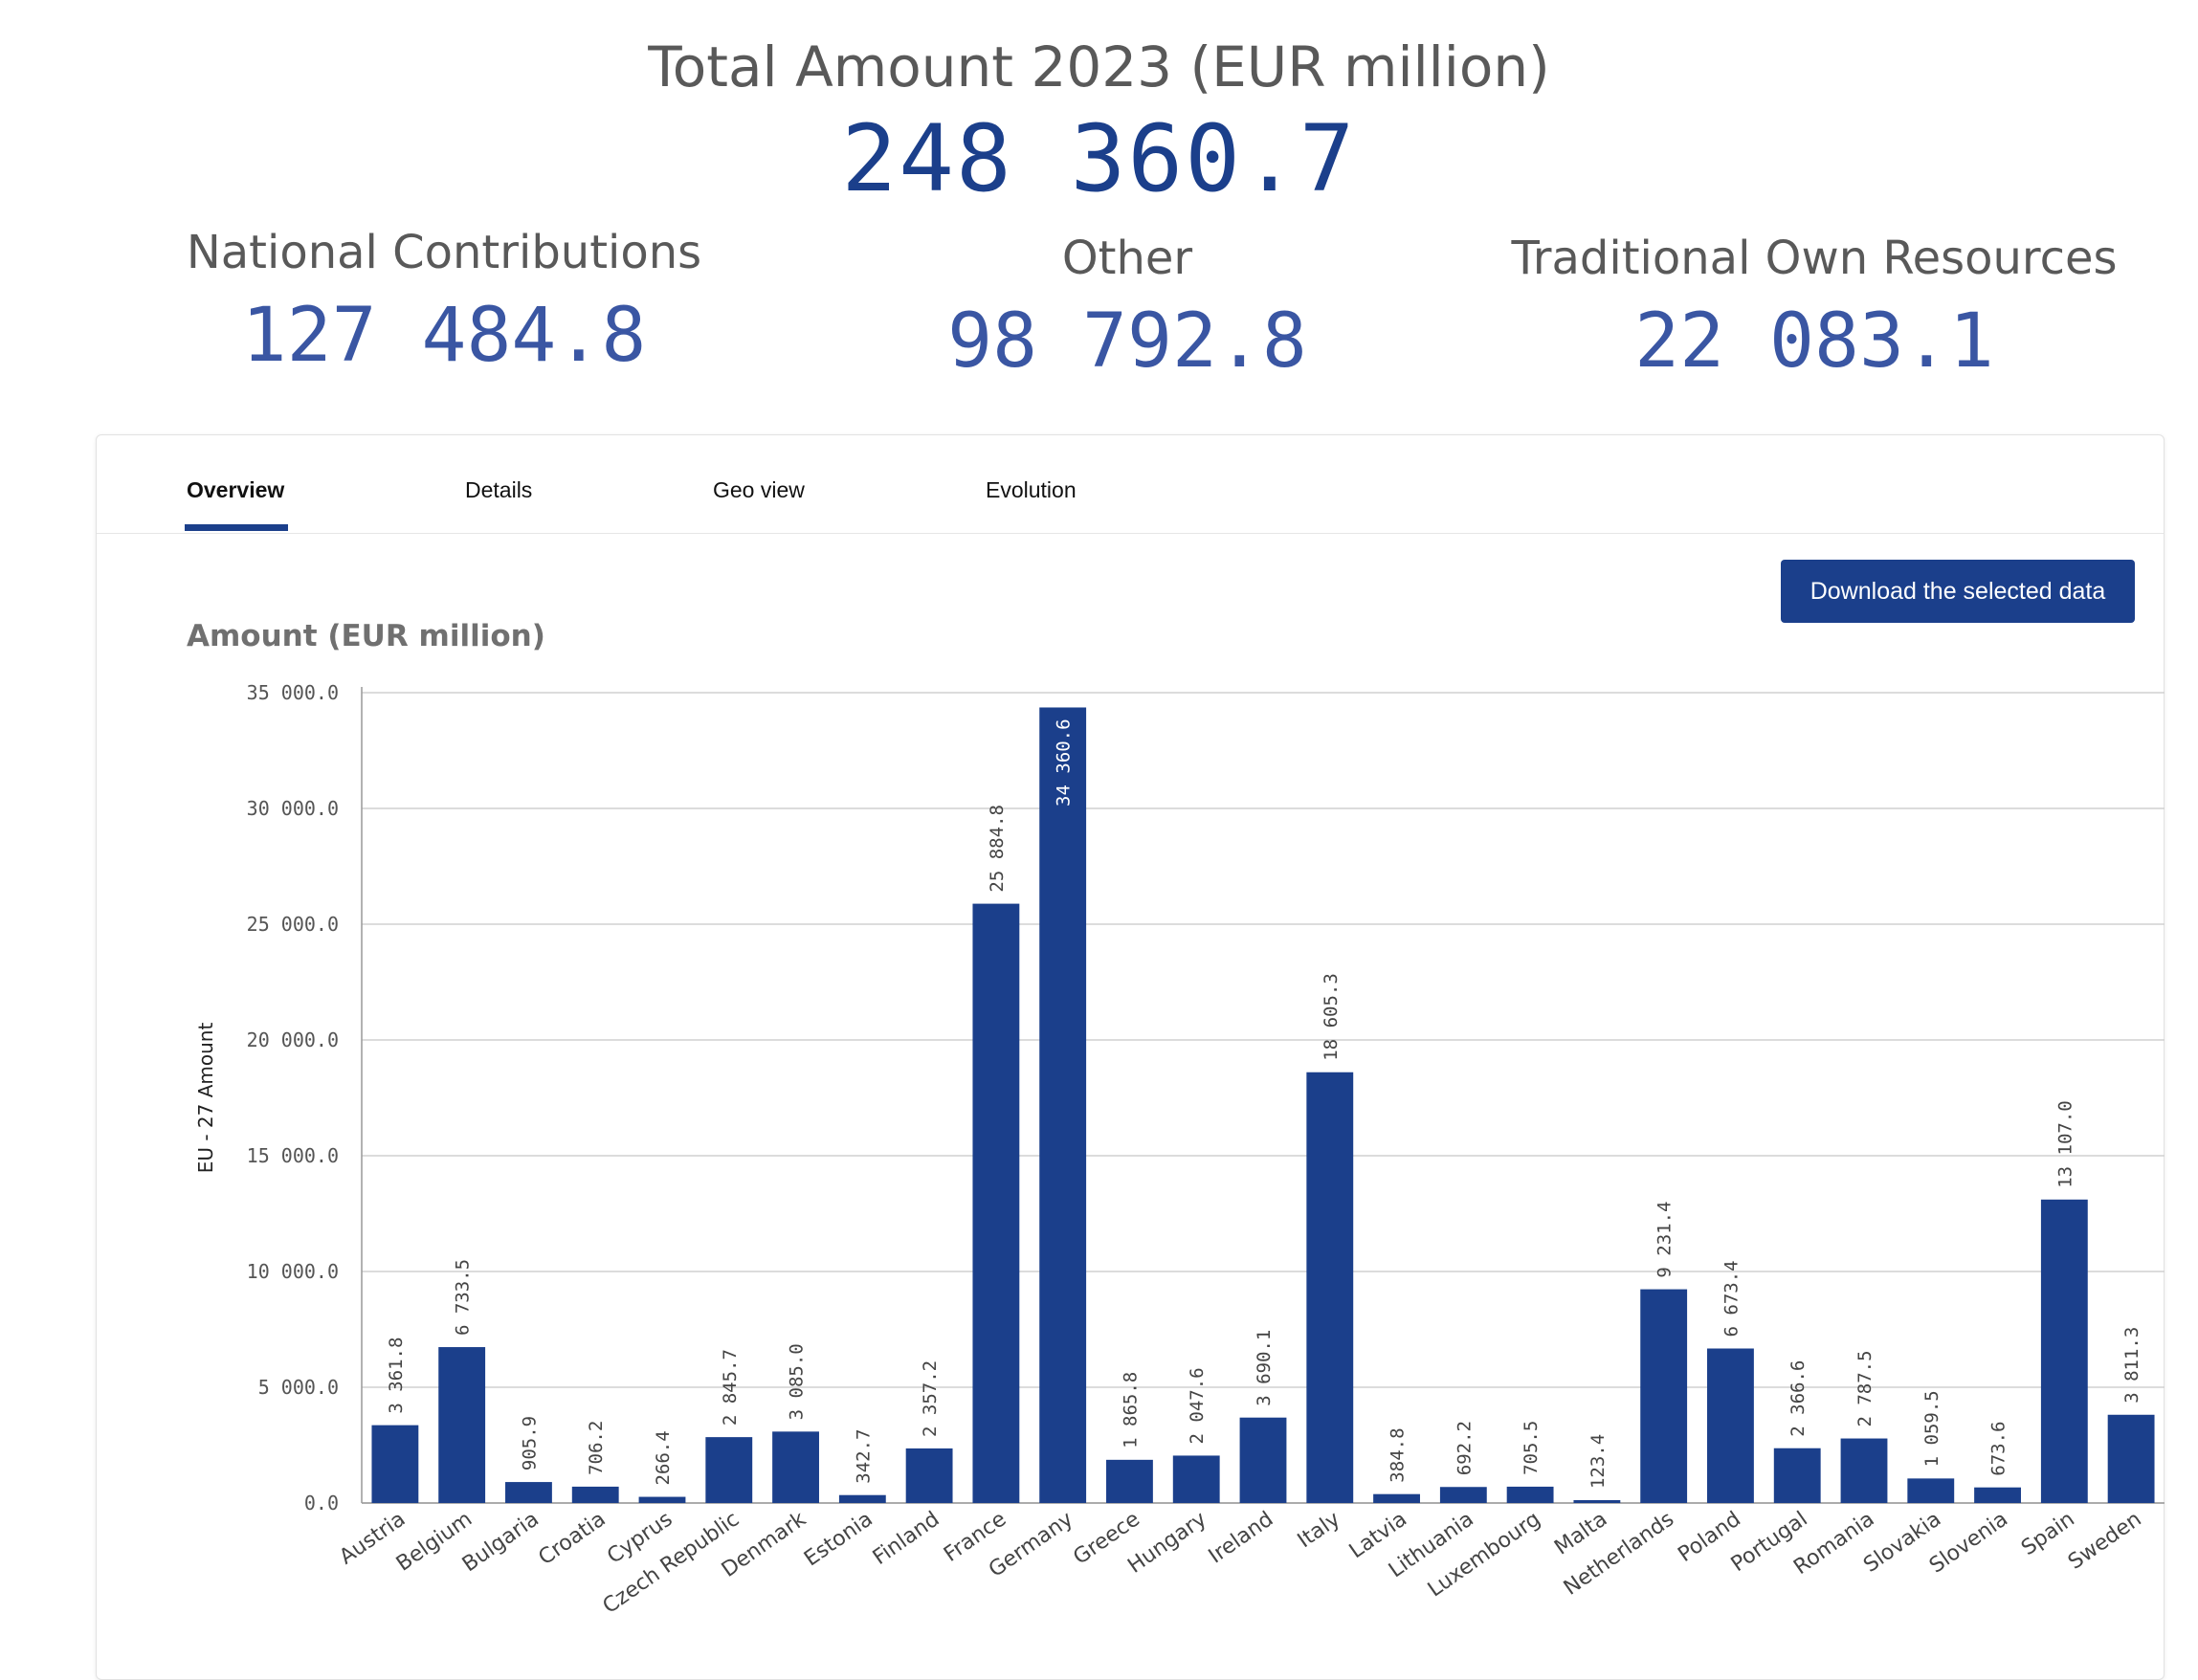  I want to click on bar-value-label: 3 361.8, so click(396, 1376).